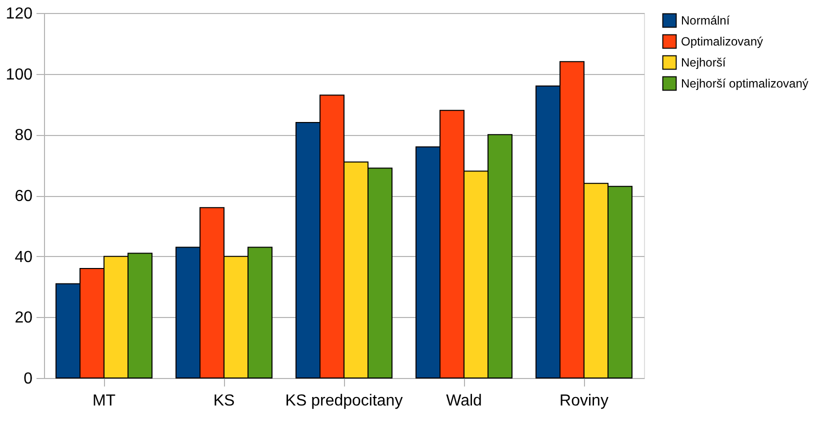 The image size is (830, 430). What do you see at coordinates (23, 196) in the screenshot?
I see `y-tick-label: 60` at bounding box center [23, 196].